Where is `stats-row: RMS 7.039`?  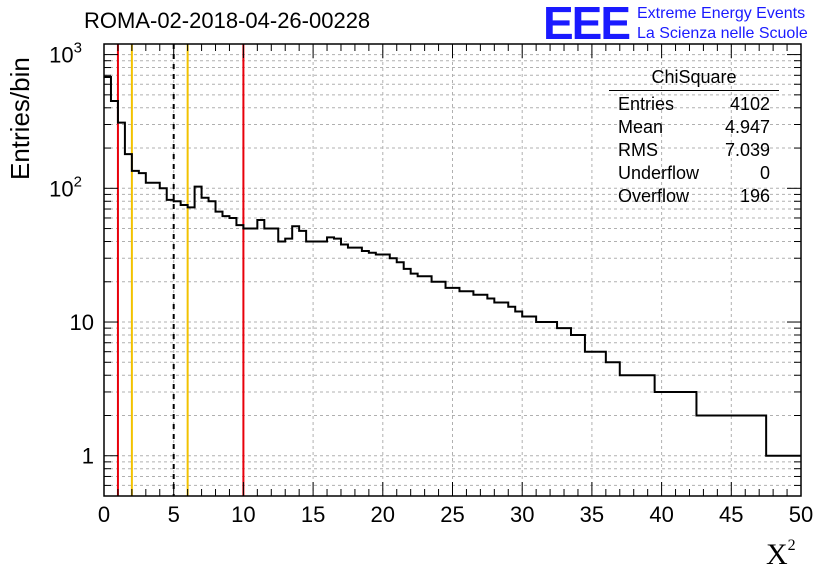 stats-row: RMS 7.039 is located at coordinates (694, 150).